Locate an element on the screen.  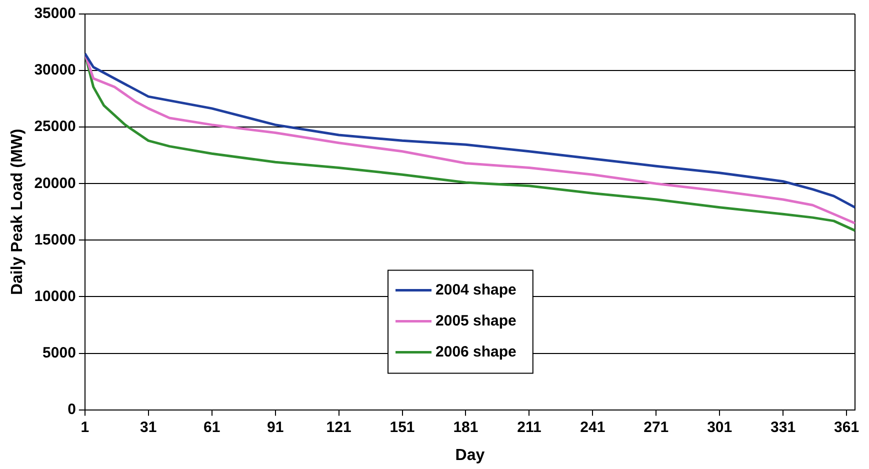
x-axis-title: Day is located at coordinates (470, 455).